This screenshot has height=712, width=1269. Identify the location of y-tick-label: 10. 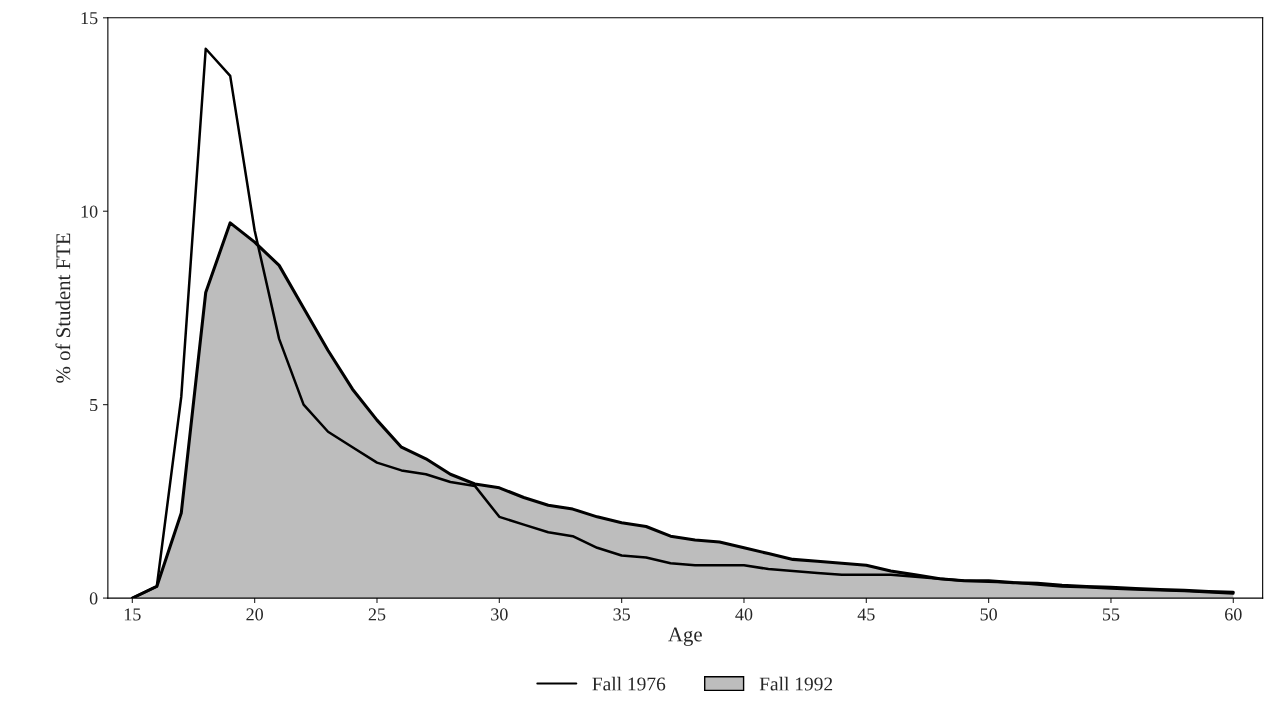
(89, 211).